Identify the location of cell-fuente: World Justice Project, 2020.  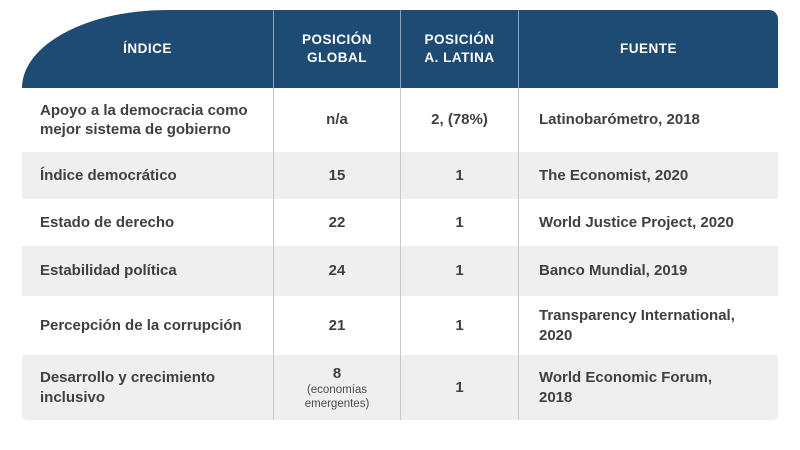
(648, 222).